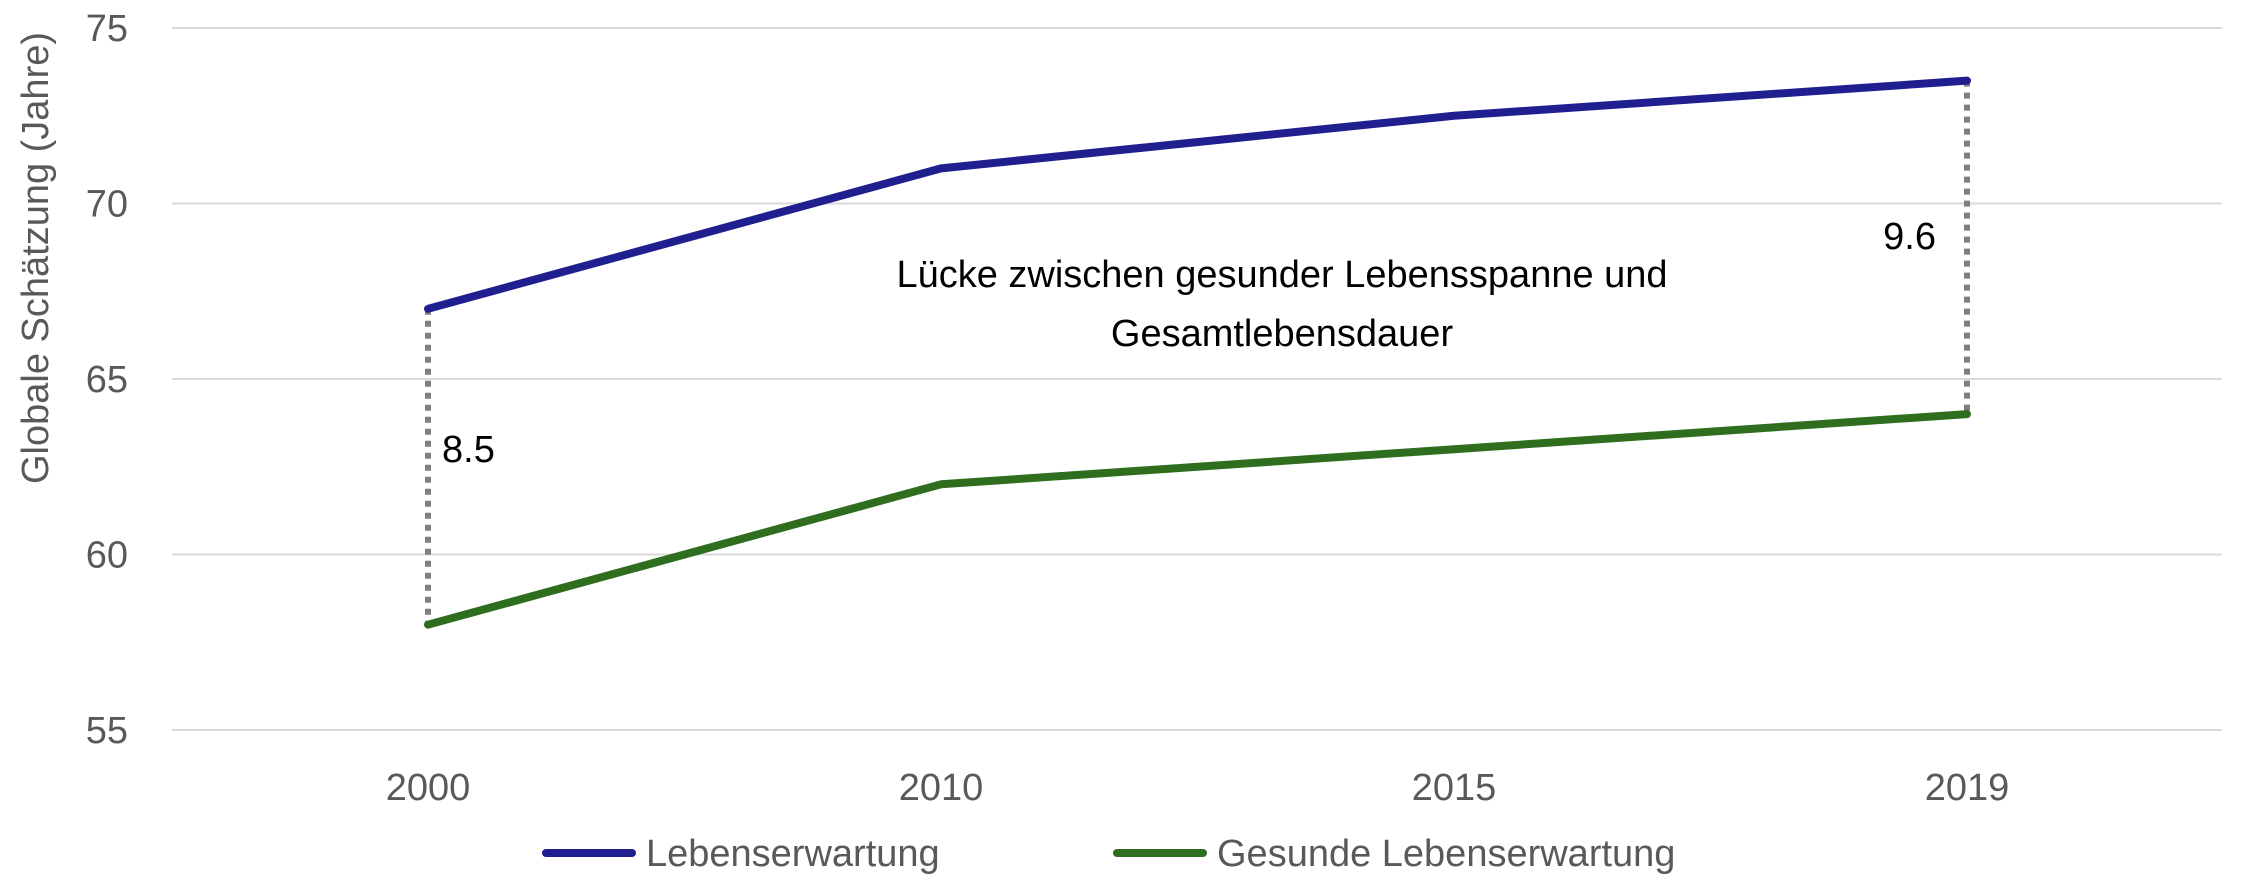 This screenshot has width=2242, height=880. What do you see at coordinates (468, 450) in the screenshot?
I see `gap-label-2000: 8.5` at bounding box center [468, 450].